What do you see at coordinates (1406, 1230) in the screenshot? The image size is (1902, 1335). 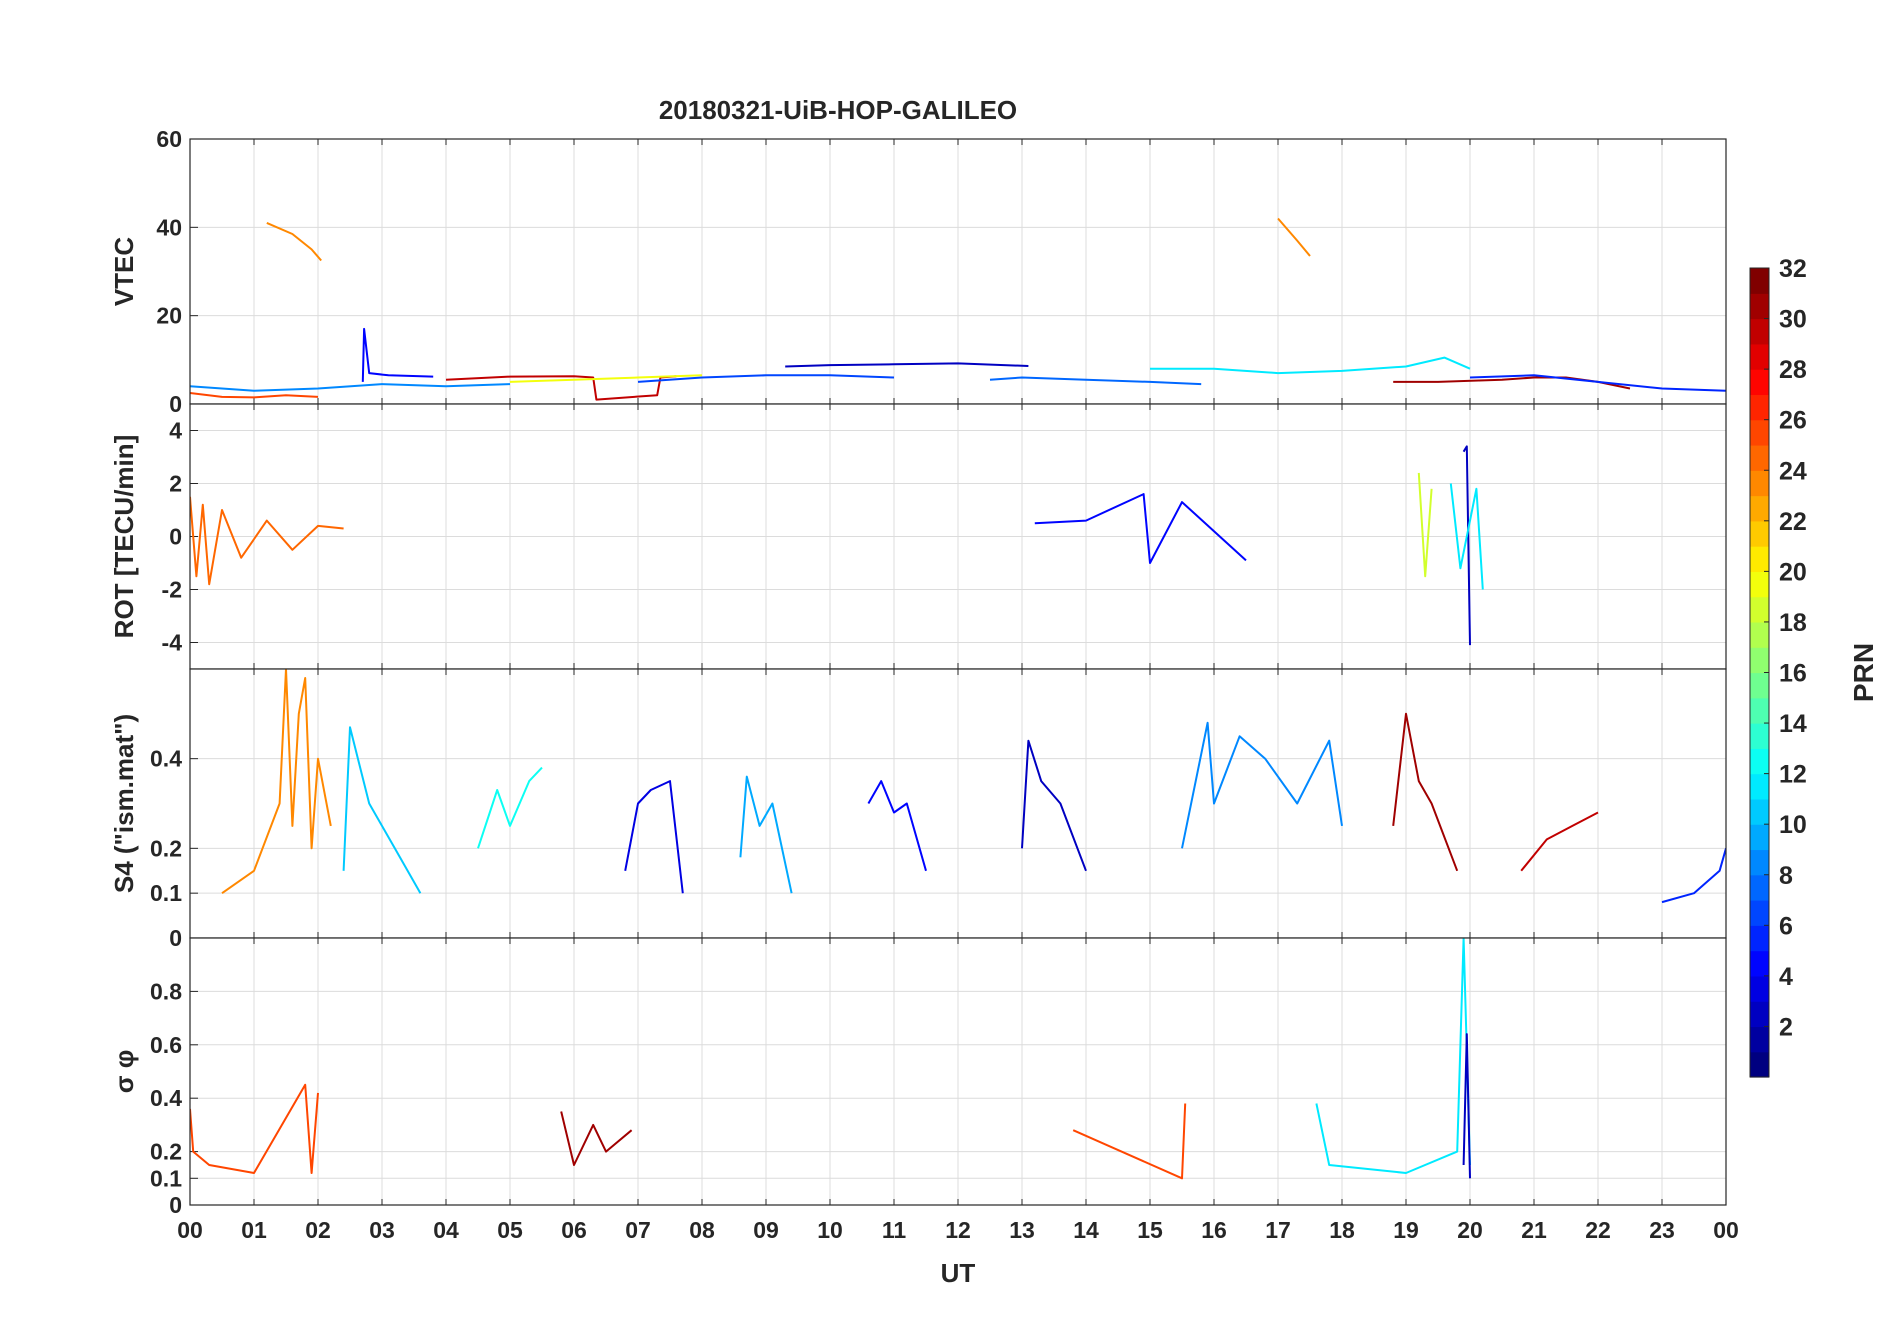 I see `x-tick-label: 19` at bounding box center [1406, 1230].